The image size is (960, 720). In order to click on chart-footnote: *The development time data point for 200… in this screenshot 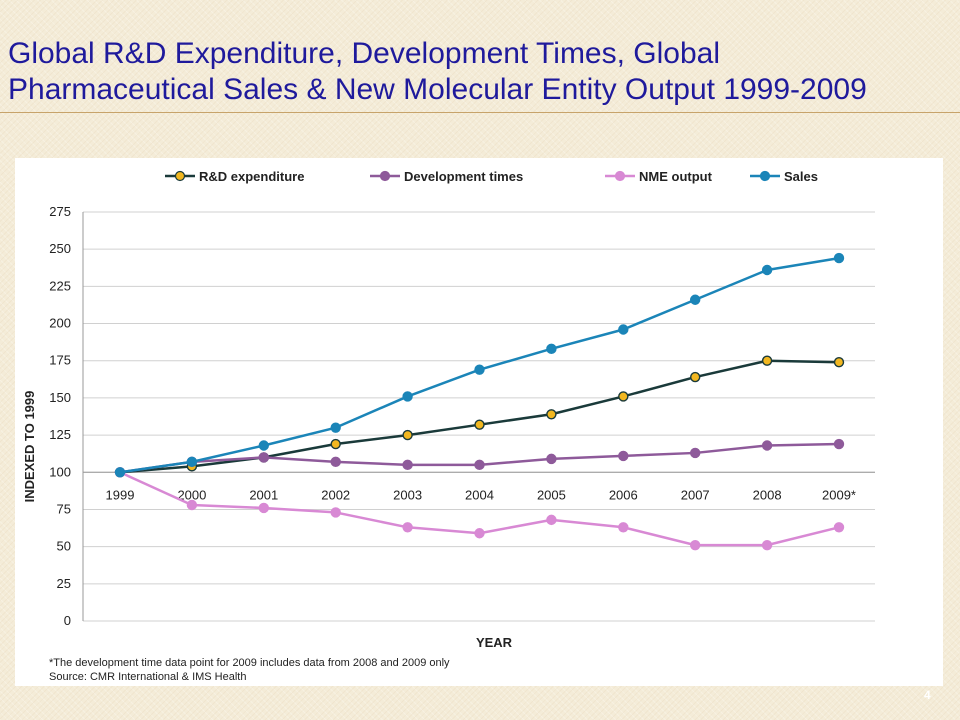, I will do `click(249, 670)`.